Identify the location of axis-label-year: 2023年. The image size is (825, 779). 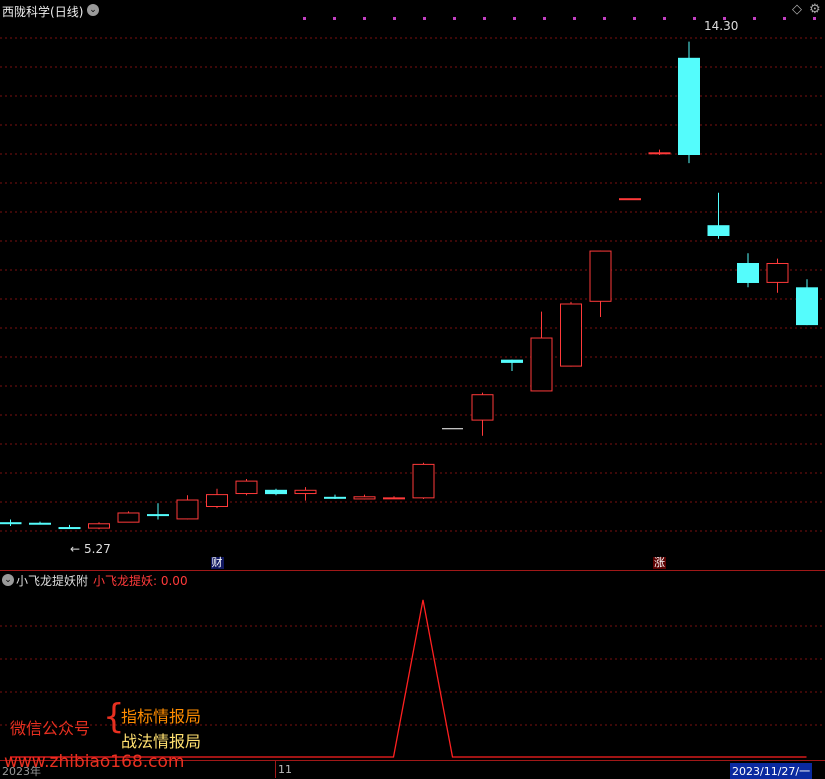
(21, 771).